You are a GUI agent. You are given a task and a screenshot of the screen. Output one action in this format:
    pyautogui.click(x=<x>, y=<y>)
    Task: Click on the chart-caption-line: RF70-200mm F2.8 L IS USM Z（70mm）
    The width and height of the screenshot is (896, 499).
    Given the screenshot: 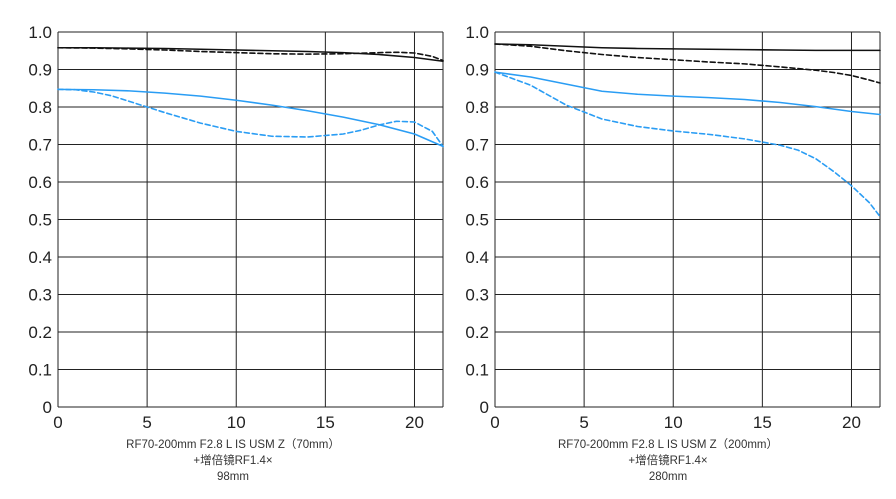 What is the action you would take?
    pyautogui.click(x=233, y=444)
    